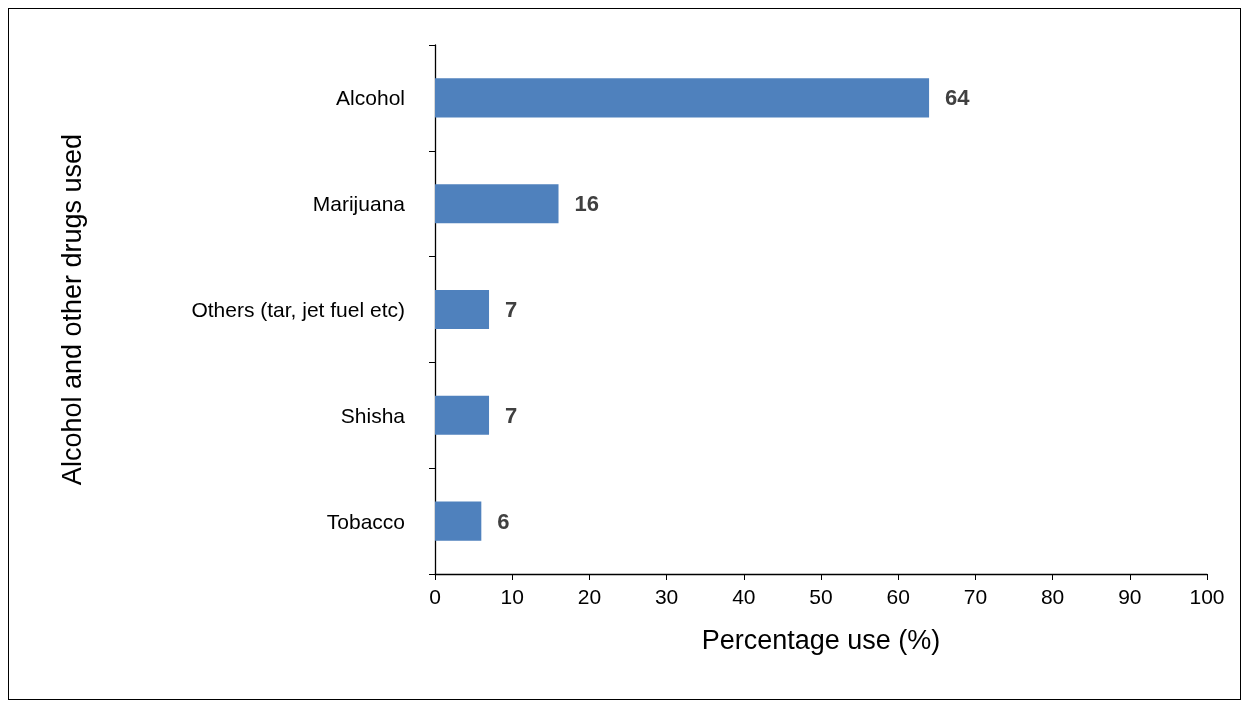 The height and width of the screenshot is (708, 1249). Describe the element at coordinates (898, 596) in the screenshot. I see `x-tick-label: 60` at that location.